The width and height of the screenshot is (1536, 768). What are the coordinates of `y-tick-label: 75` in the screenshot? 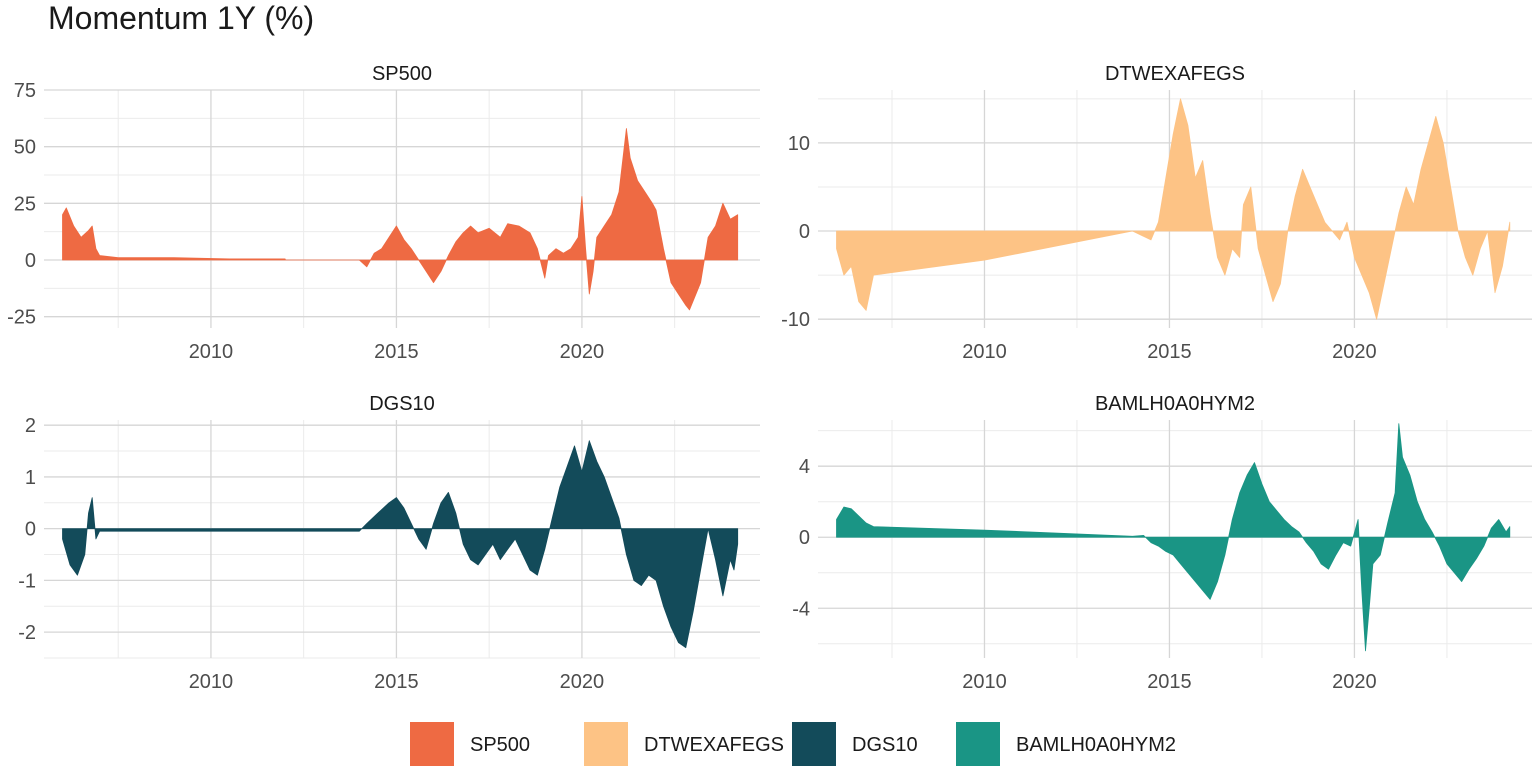 It's located at (25, 91).